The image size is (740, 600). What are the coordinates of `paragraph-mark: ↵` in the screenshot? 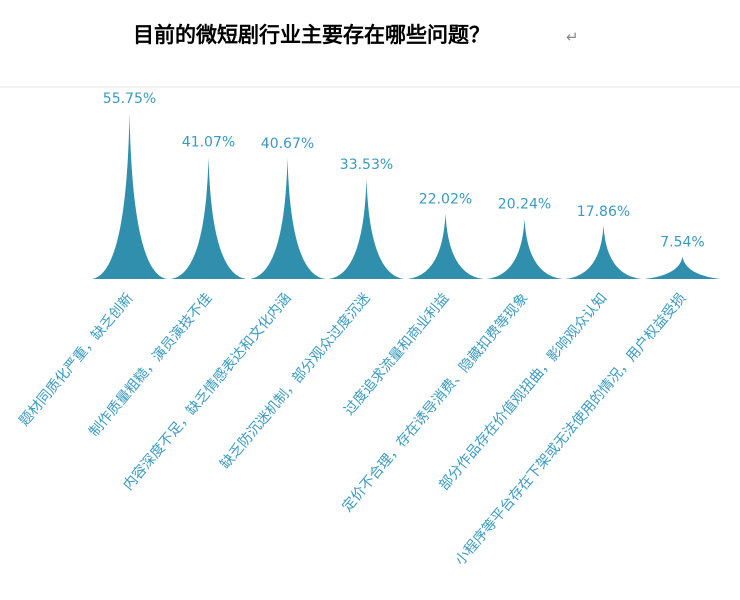 It's located at (572, 37).